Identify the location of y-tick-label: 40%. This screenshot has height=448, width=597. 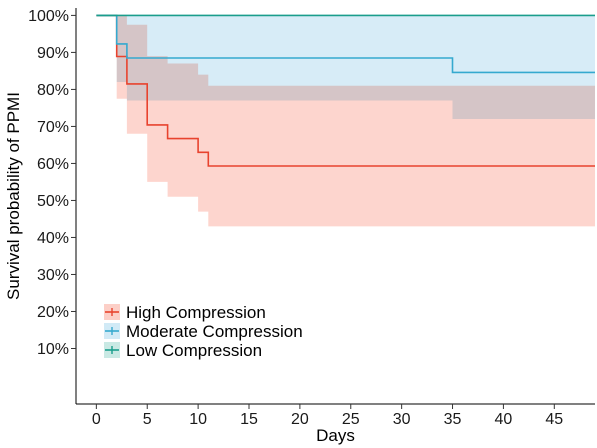
(53, 238).